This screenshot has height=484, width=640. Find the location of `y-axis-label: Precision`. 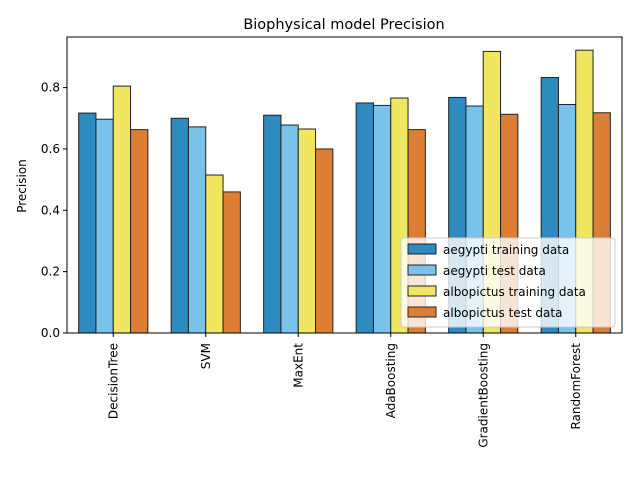

y-axis-label: Precision is located at coordinates (22, 186).